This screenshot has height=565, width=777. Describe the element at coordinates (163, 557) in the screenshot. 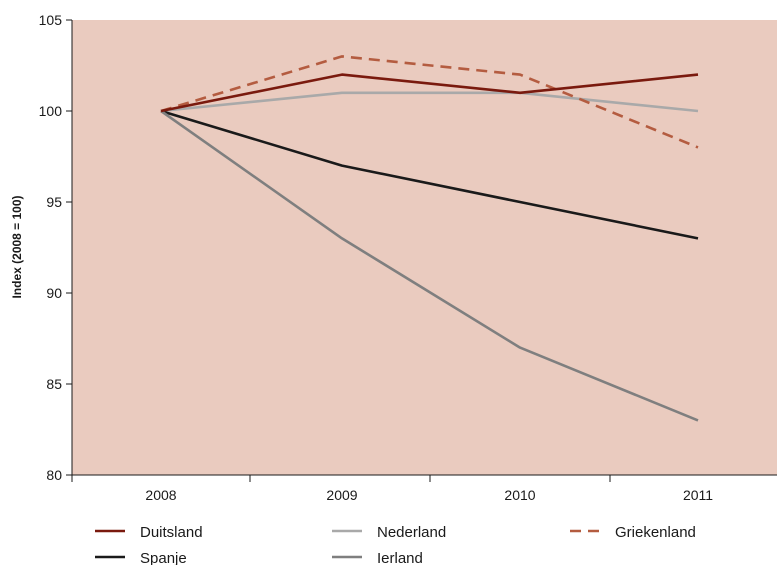

I see `legend-label: Spanje` at that location.